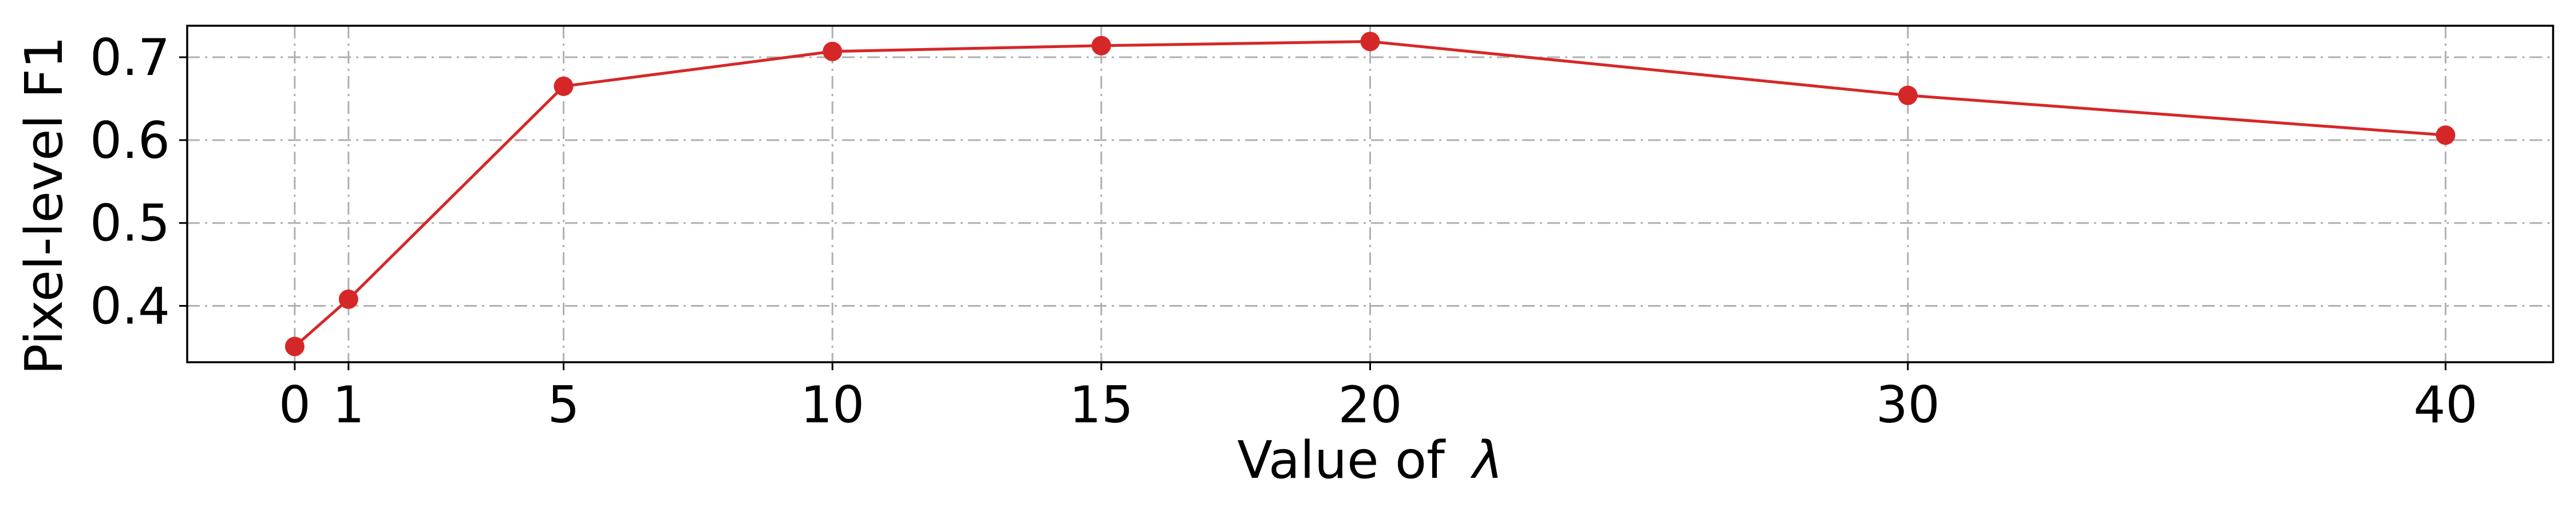 This screenshot has height=515, width=2576. What do you see at coordinates (2445, 404) in the screenshot?
I see `x-tick-label: 40` at bounding box center [2445, 404].